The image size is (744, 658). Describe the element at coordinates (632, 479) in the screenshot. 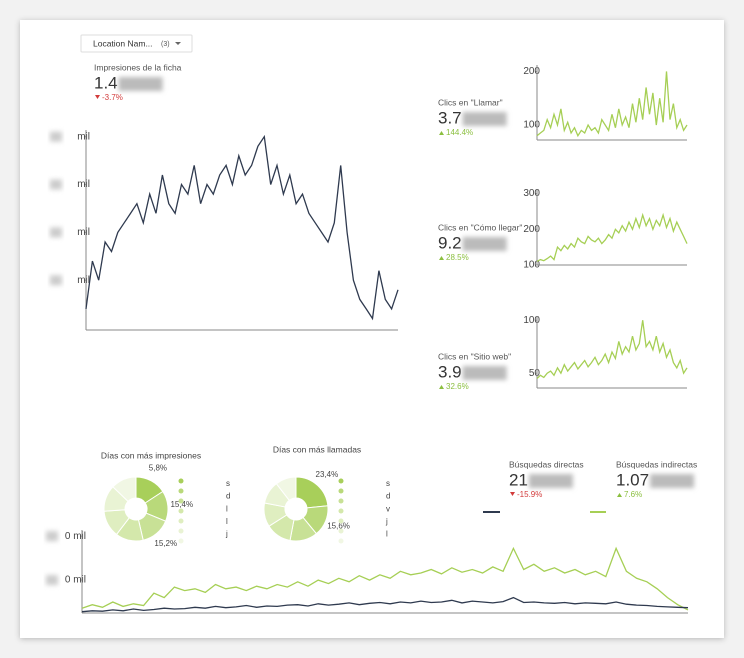

I see `kpi-value: 1.07` at that location.